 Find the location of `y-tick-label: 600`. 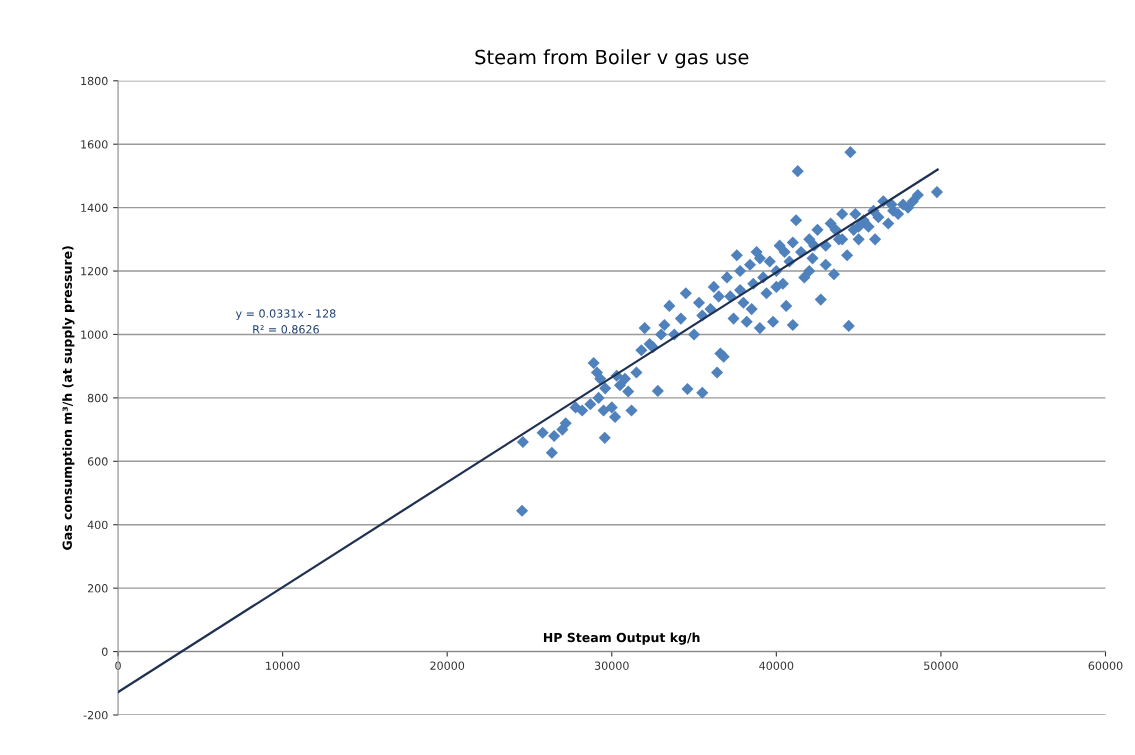

y-tick-label: 600 is located at coordinates (97, 461).